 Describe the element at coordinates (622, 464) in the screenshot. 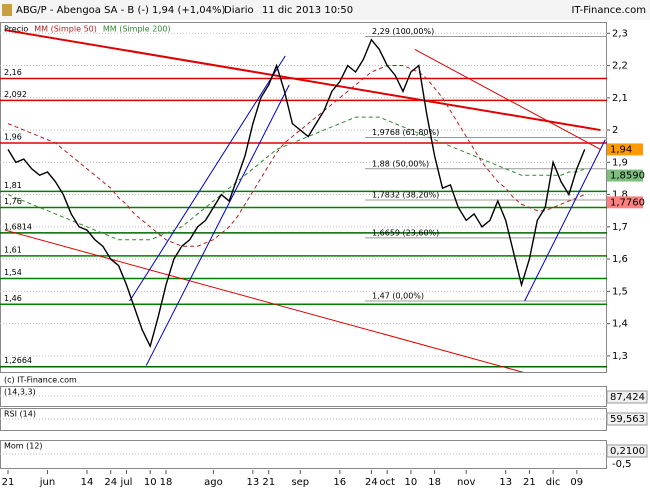

I see `panel-tick: -0,5` at that location.